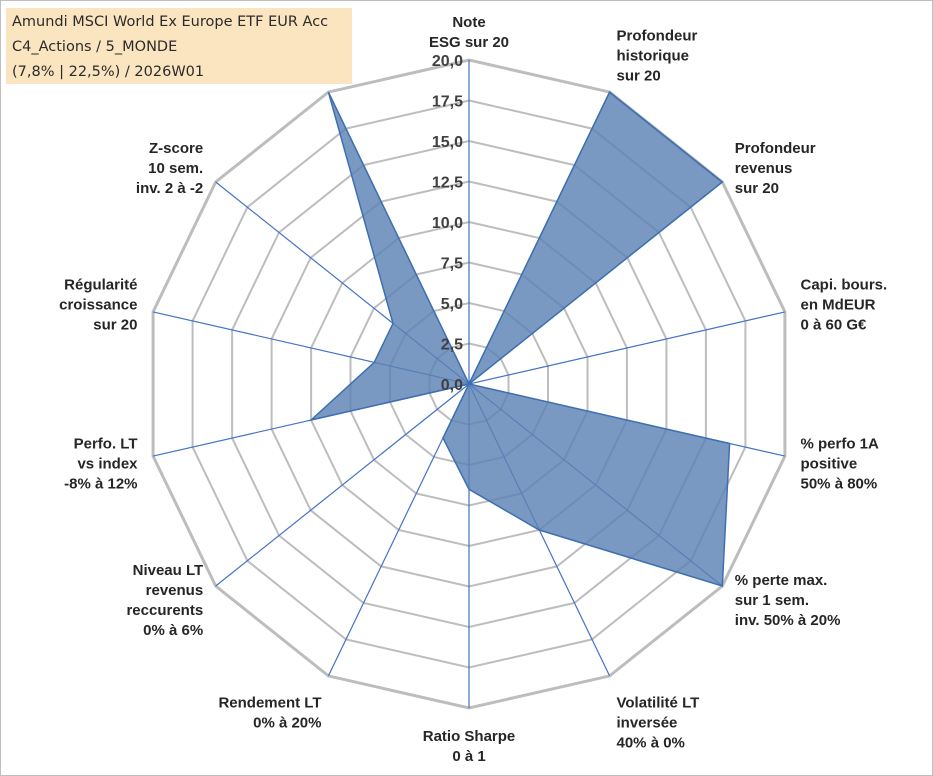  Describe the element at coordinates (175, 168) in the screenshot. I see `axis-label: 10 sem.` at that location.